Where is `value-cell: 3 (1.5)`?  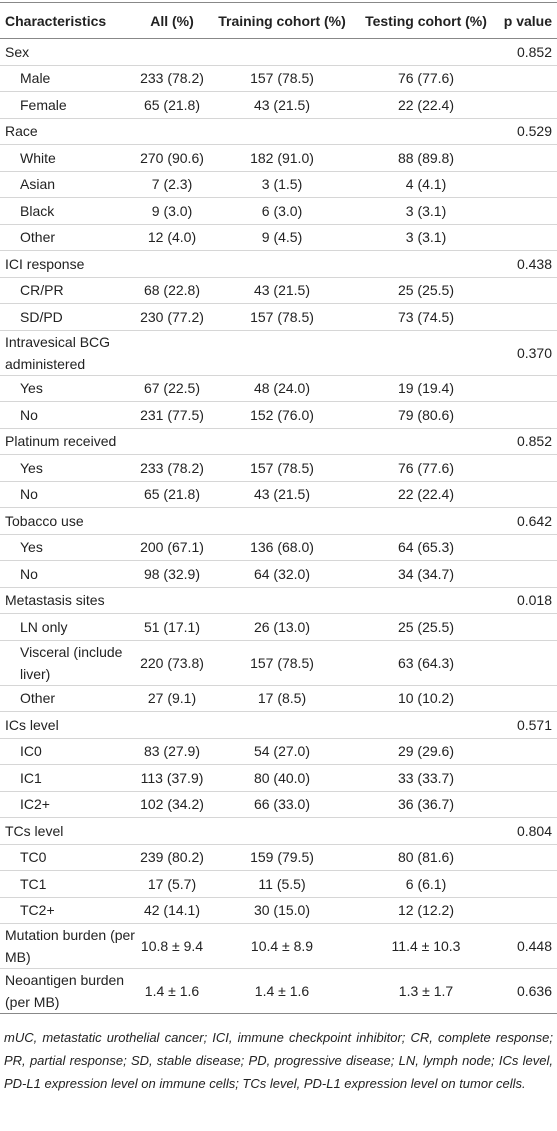 value-cell: 3 (1.5) is located at coordinates (282, 184).